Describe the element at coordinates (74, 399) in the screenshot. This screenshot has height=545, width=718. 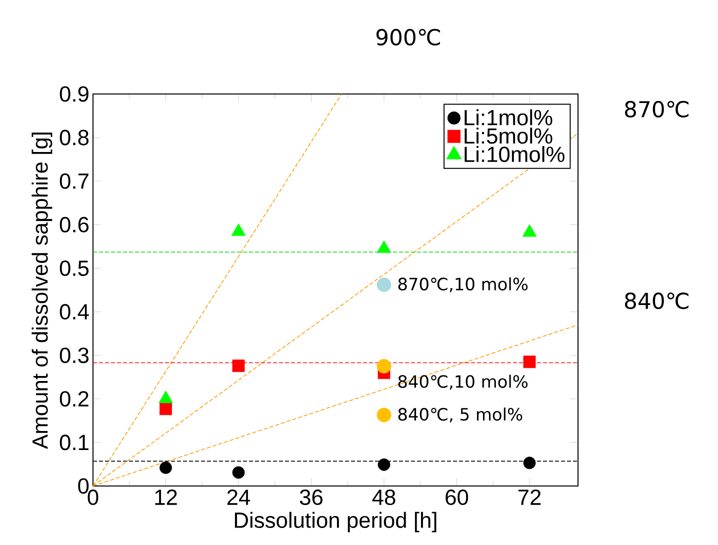
I see `y-tick-label: 0.2` at that location.